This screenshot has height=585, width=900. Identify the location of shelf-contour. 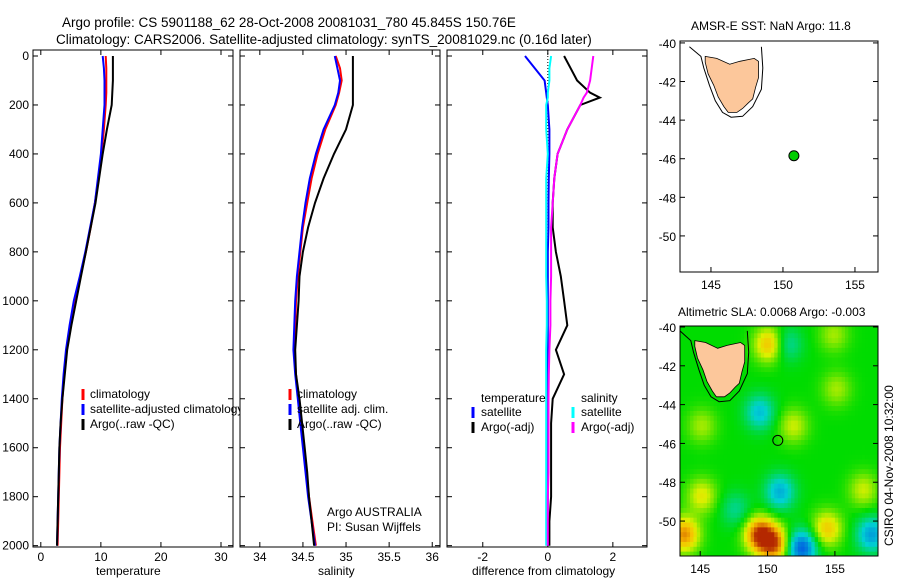
(726, 82).